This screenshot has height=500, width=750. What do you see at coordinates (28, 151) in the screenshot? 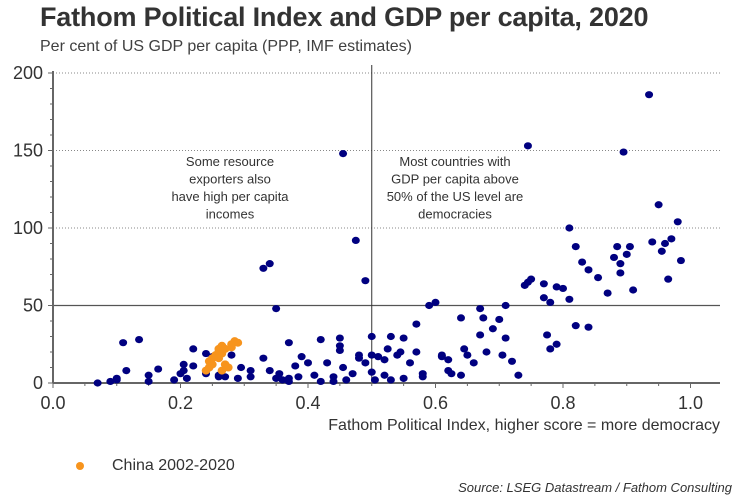
I see `y-tick-label: 150` at bounding box center [28, 151].